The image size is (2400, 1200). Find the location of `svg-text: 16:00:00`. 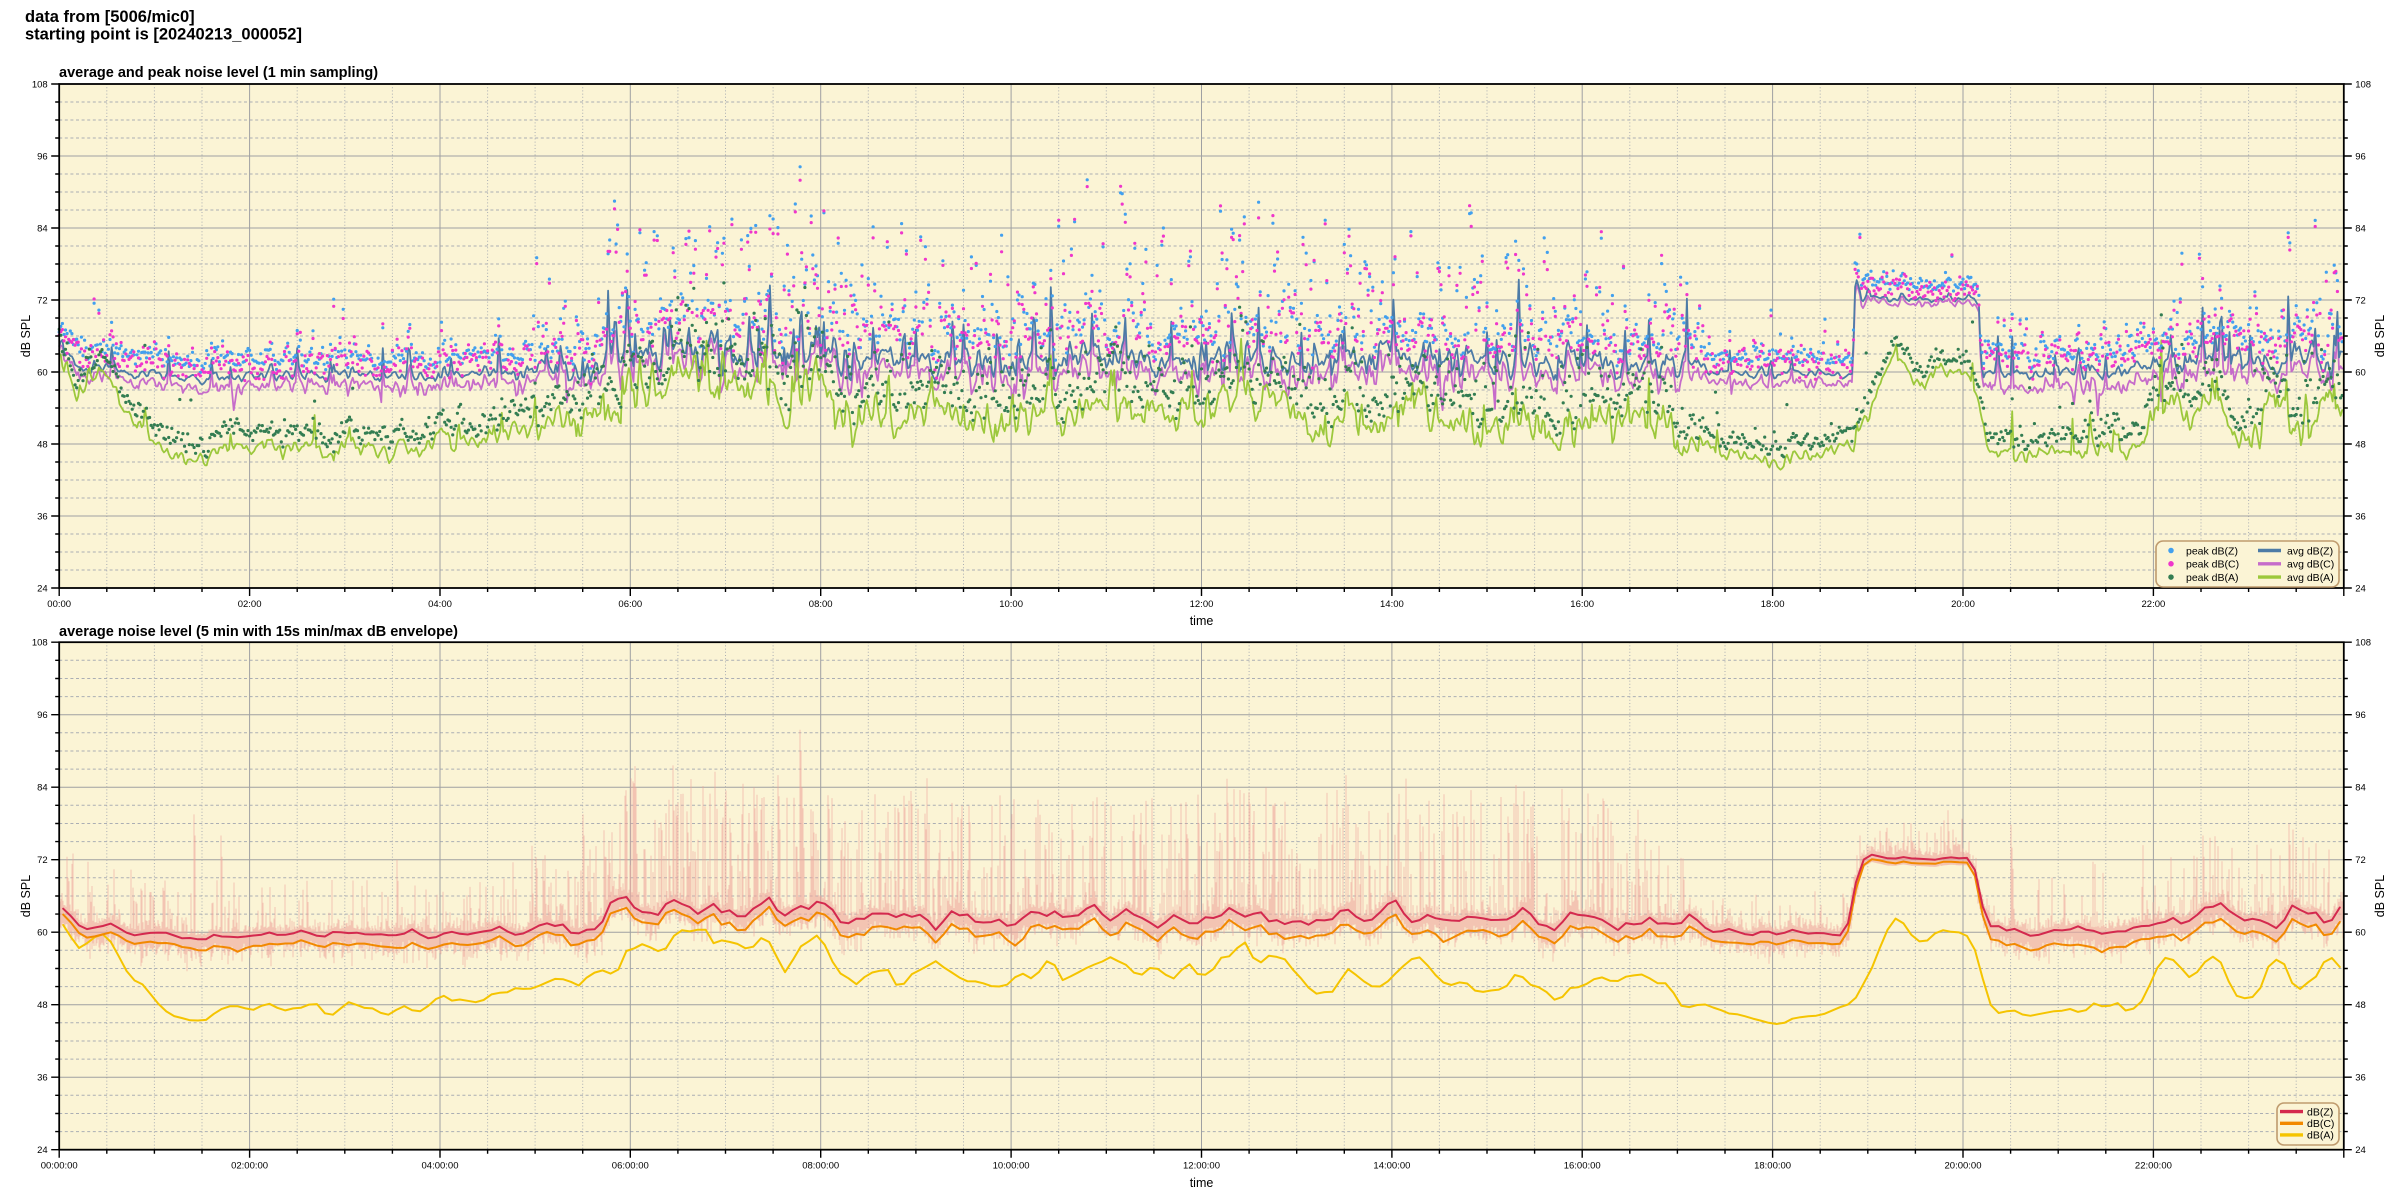

svg-text: 16:00:00 is located at coordinates (1582, 1166).